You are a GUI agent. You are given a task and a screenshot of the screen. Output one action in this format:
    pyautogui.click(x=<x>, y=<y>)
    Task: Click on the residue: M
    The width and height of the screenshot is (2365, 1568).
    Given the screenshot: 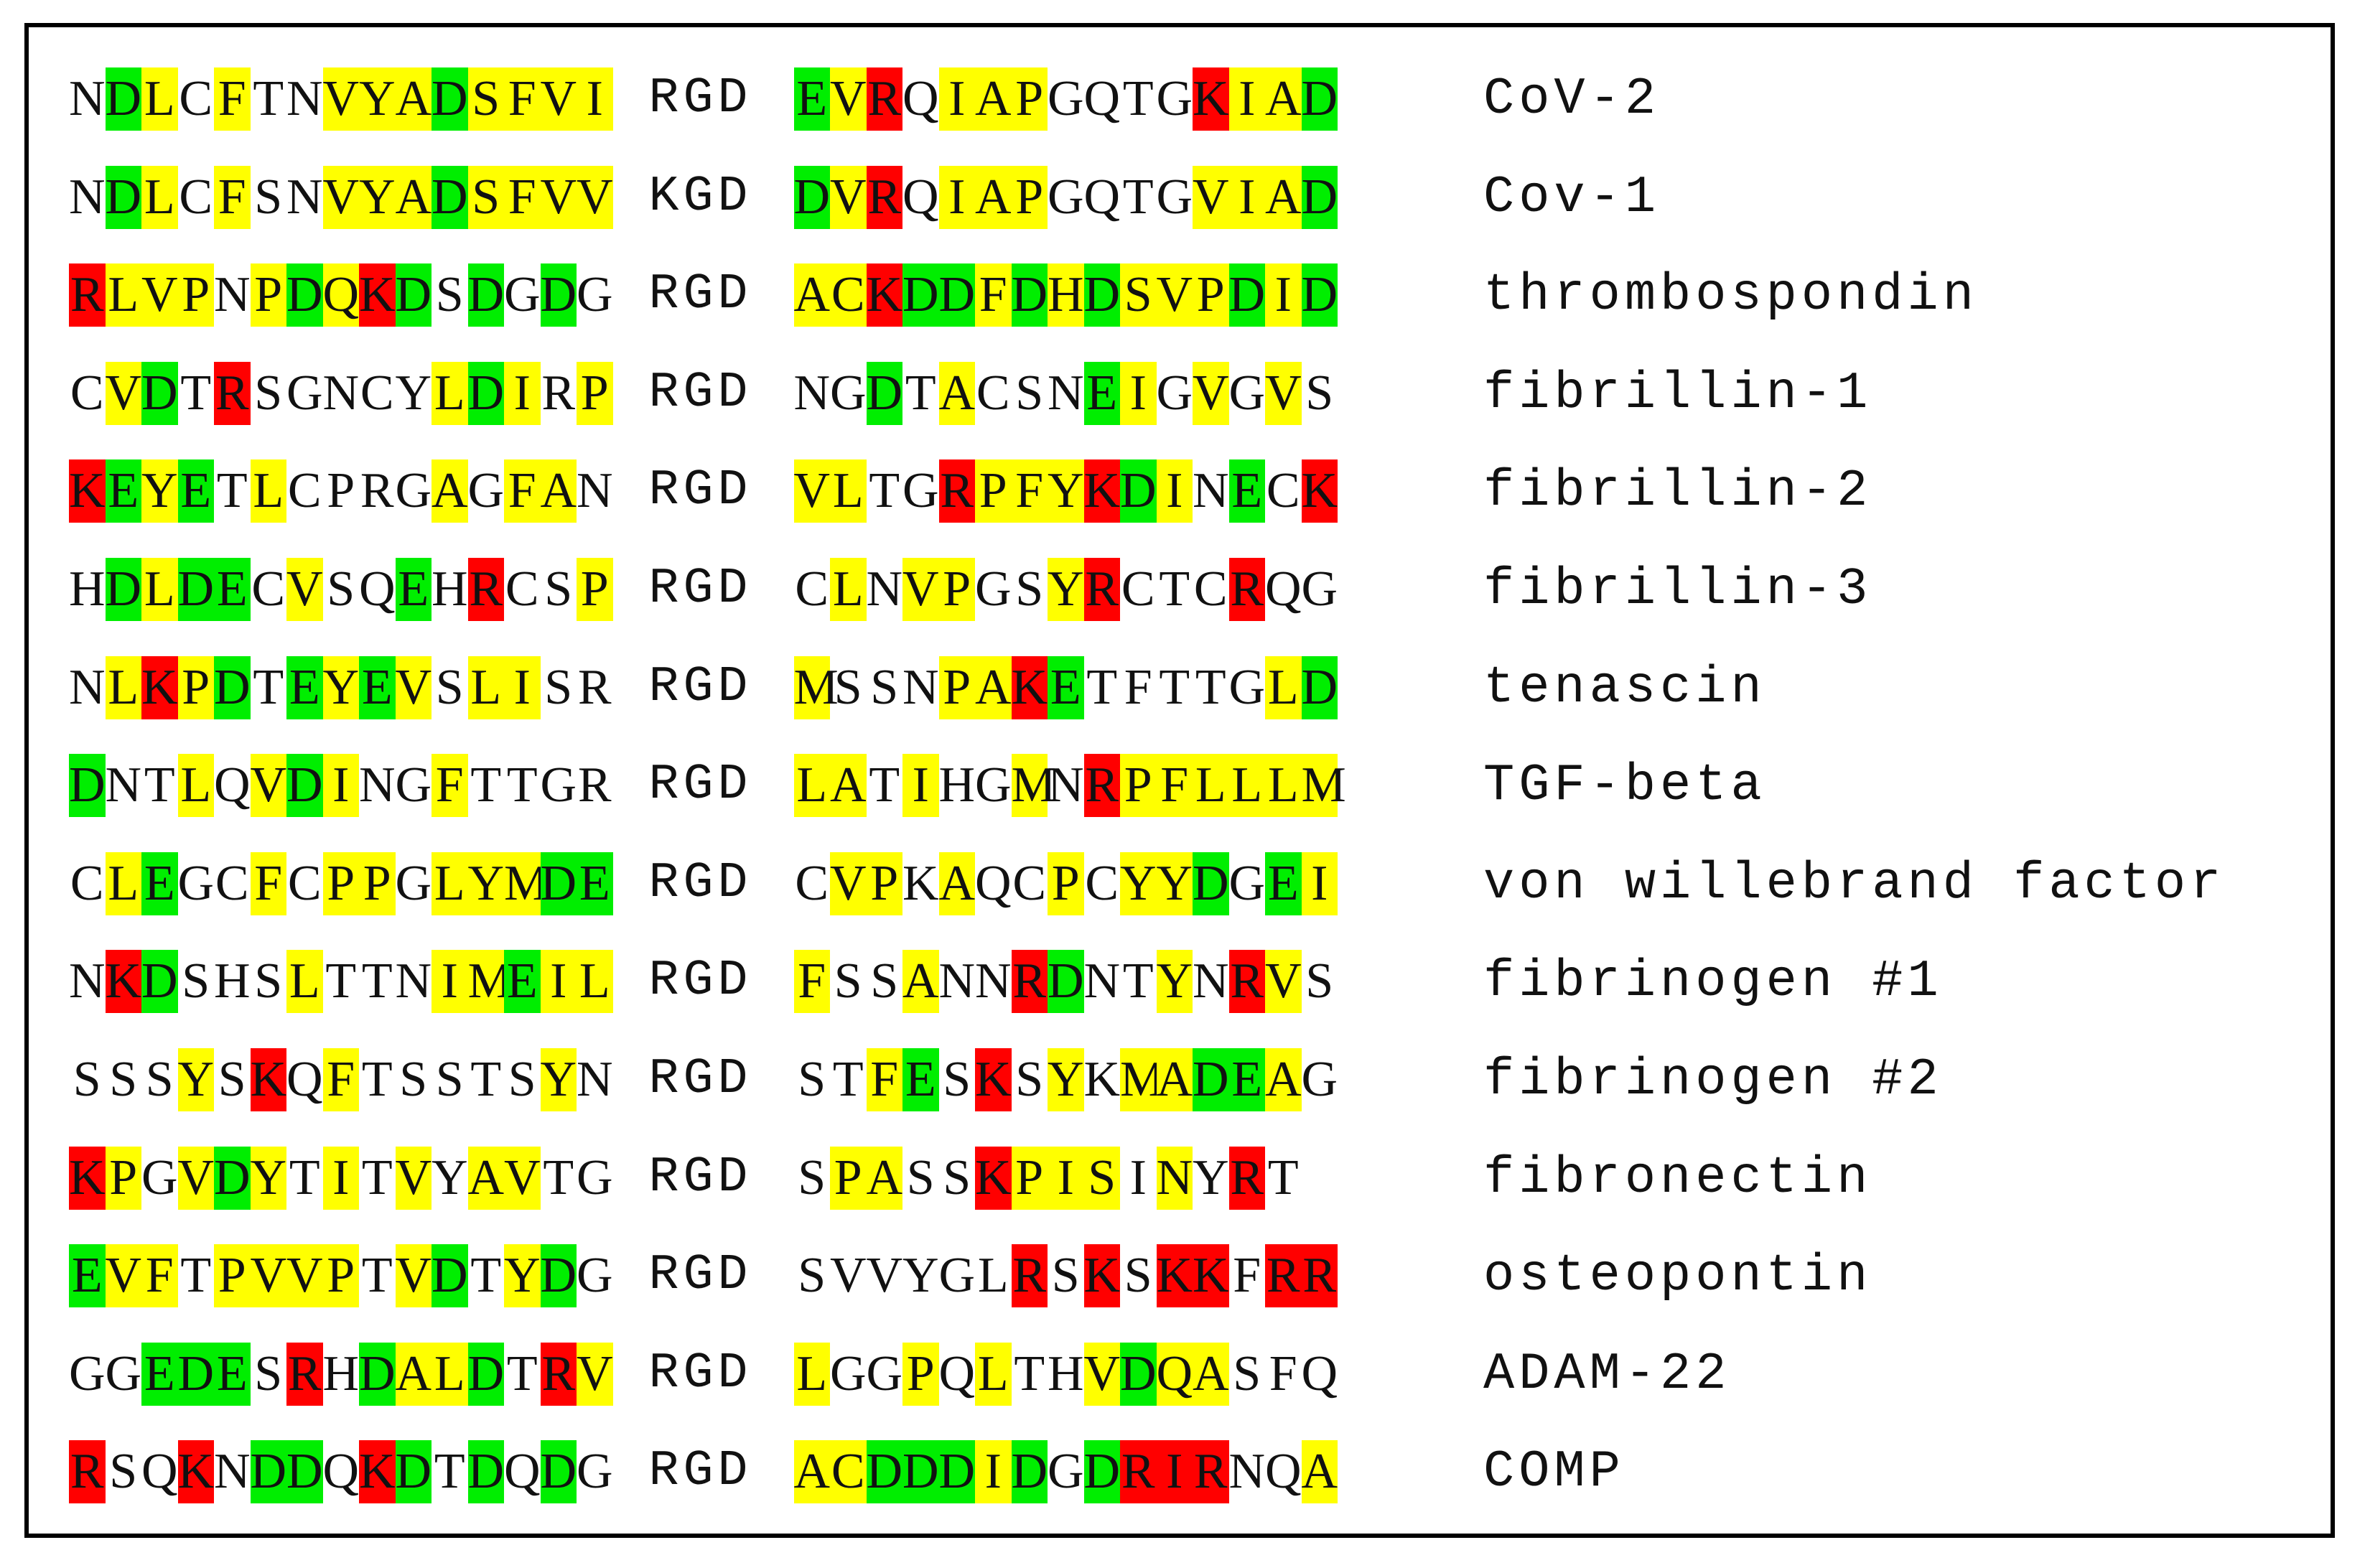 What is the action you would take?
    pyautogui.click(x=526, y=883)
    